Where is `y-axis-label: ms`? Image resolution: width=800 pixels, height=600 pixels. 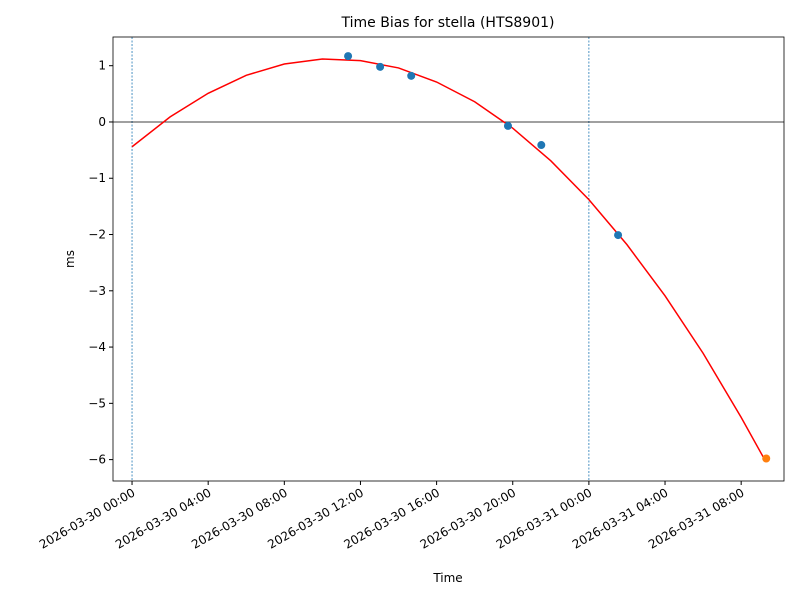 y-axis-label: ms is located at coordinates (70, 259).